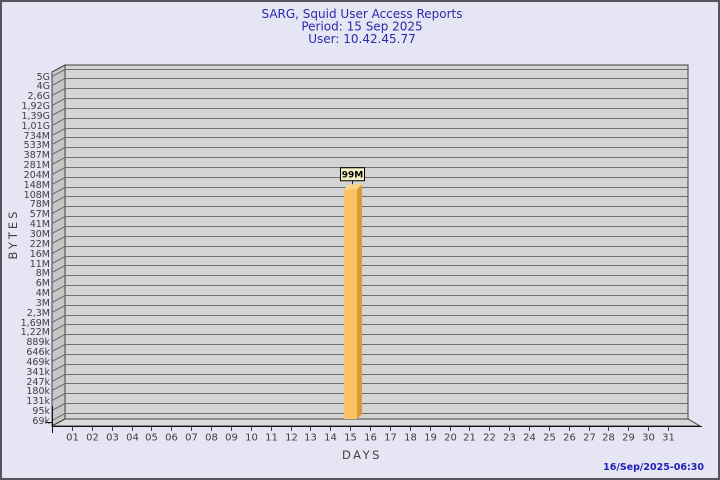 This screenshot has width=720, height=480. I want to click on y-tick-label: 6M, so click(43, 283).